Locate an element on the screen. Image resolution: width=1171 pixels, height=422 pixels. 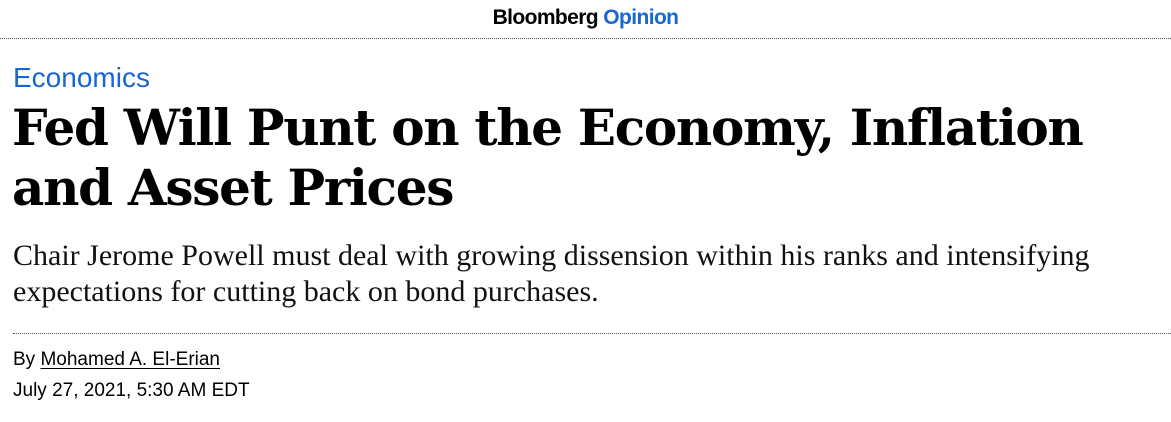
divider is located at coordinates (592, 333).